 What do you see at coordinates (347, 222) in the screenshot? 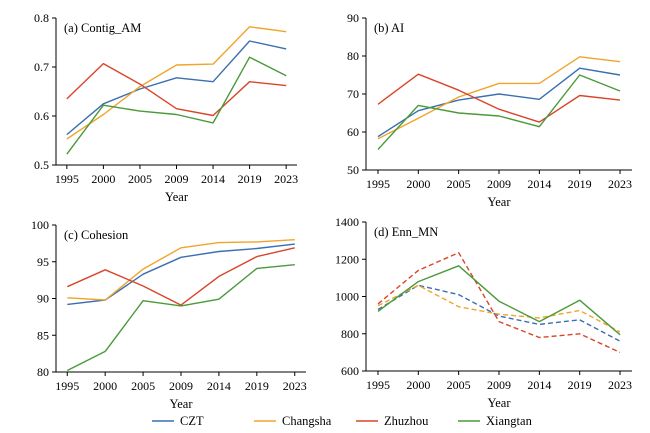
I see `y-tick-label: 1400` at bounding box center [347, 222].